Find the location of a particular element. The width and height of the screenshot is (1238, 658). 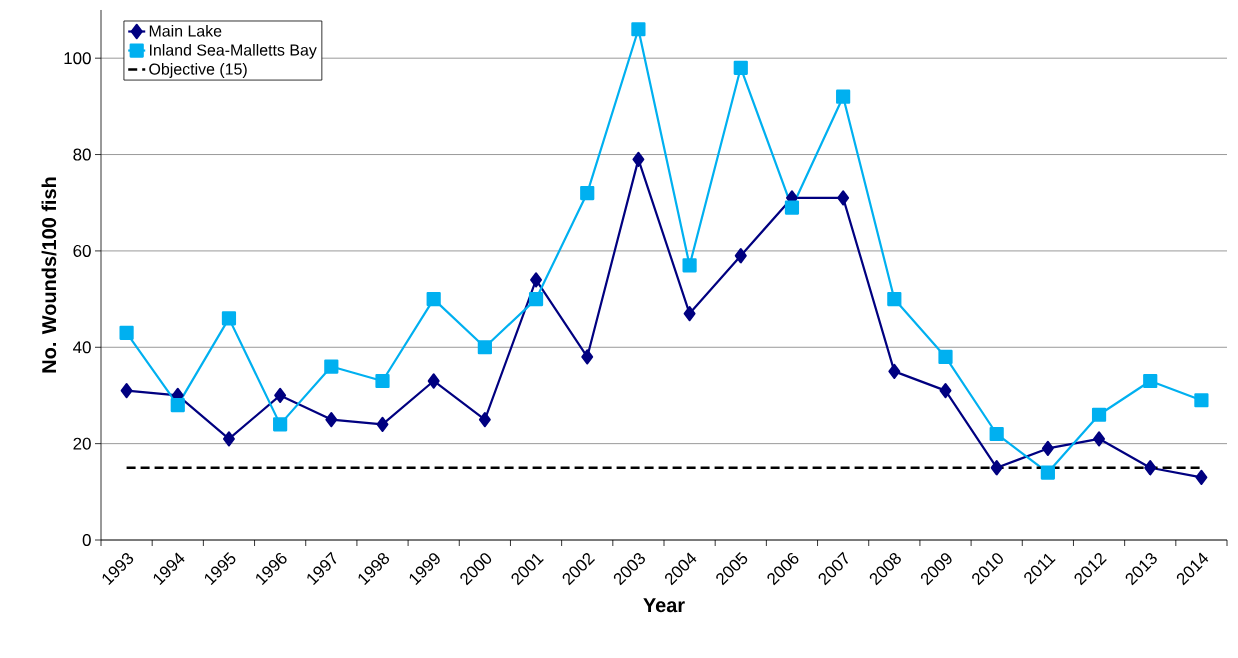

y-tick-label: 100 is located at coordinates (77, 58).